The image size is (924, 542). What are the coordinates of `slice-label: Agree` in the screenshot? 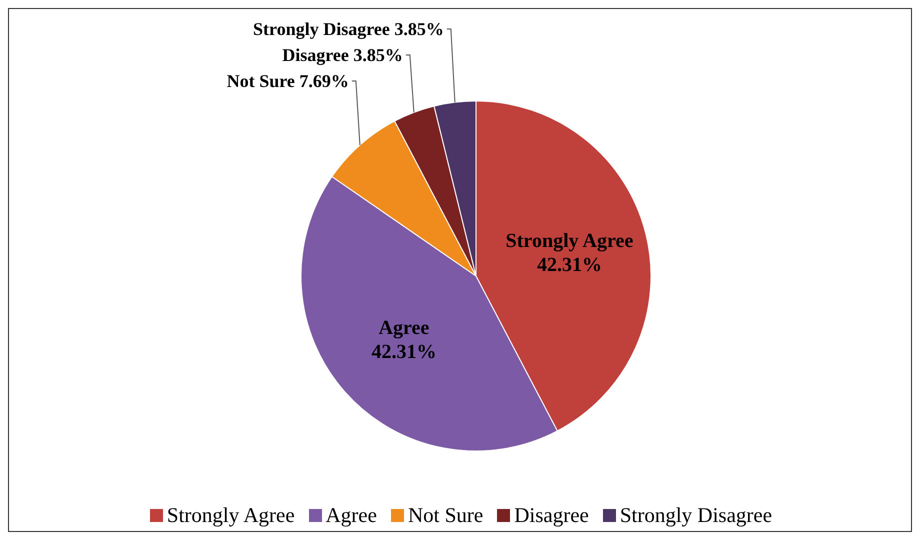 It's located at (404, 327).